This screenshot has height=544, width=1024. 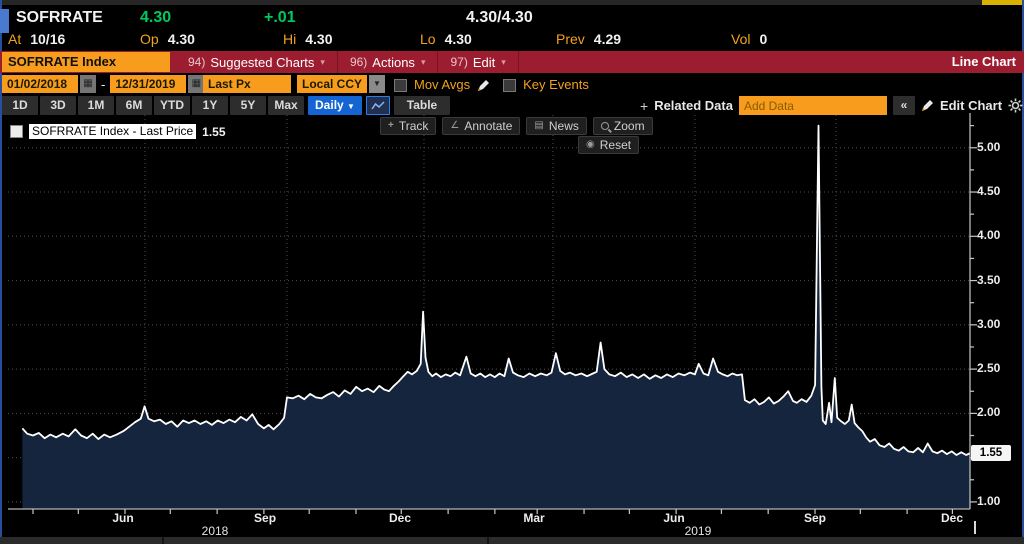 I want to click on quote-stat: Lo 4.30, so click(x=446, y=39).